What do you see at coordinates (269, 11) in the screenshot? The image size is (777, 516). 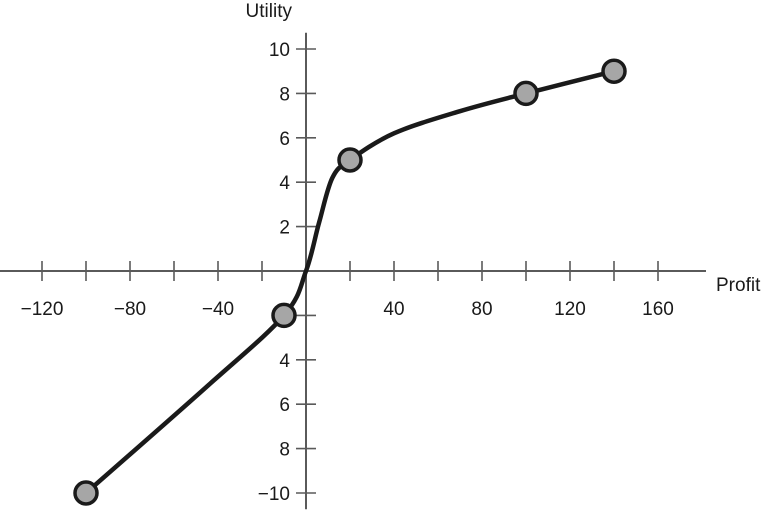 I see `y-axis-label: Utility` at bounding box center [269, 11].